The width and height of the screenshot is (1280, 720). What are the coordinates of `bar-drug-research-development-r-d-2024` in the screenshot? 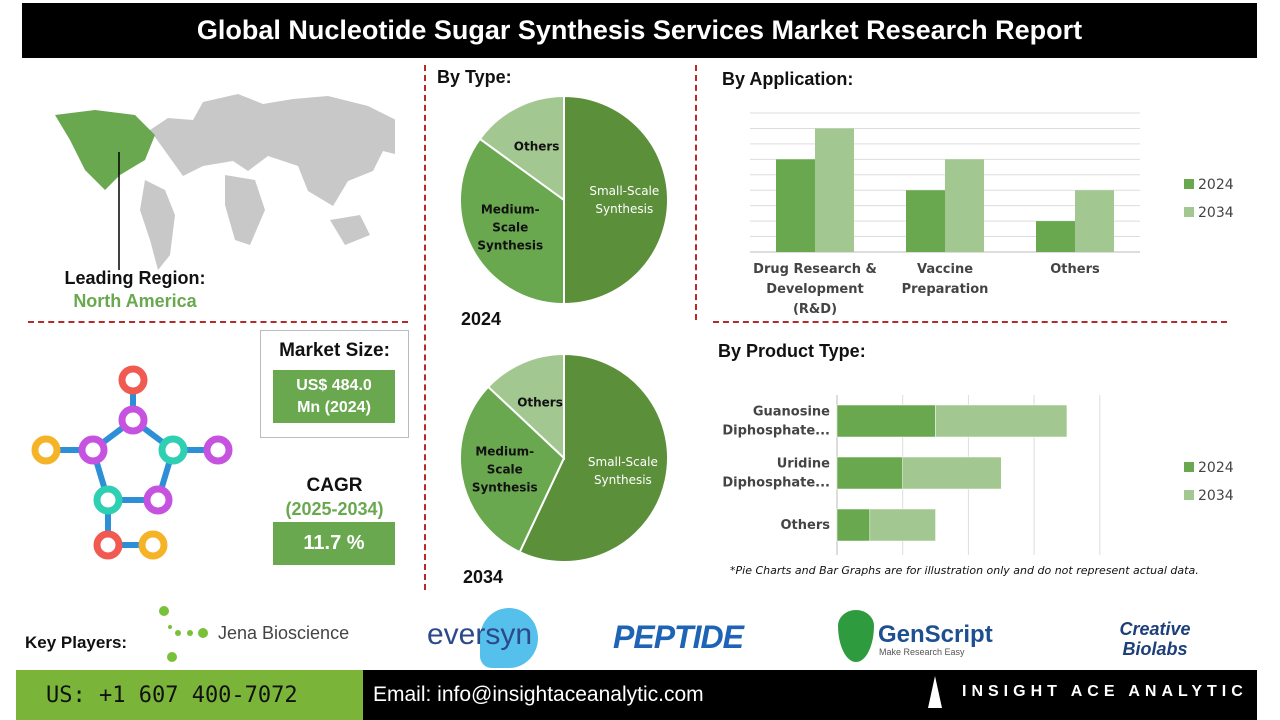 It's located at (795, 205).